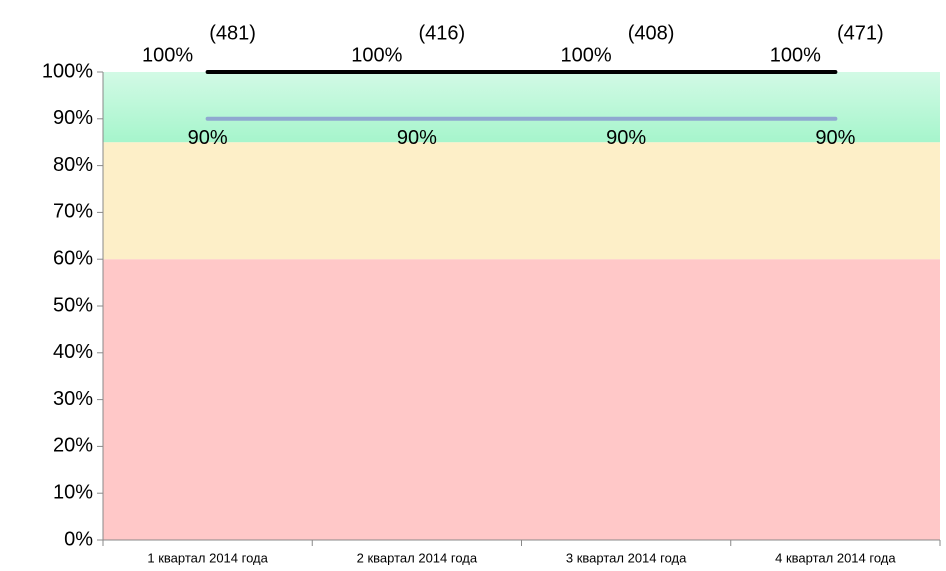 The width and height of the screenshot is (946, 571). Describe the element at coordinates (73, 258) in the screenshot. I see `y-tick-label: 60%` at that location.